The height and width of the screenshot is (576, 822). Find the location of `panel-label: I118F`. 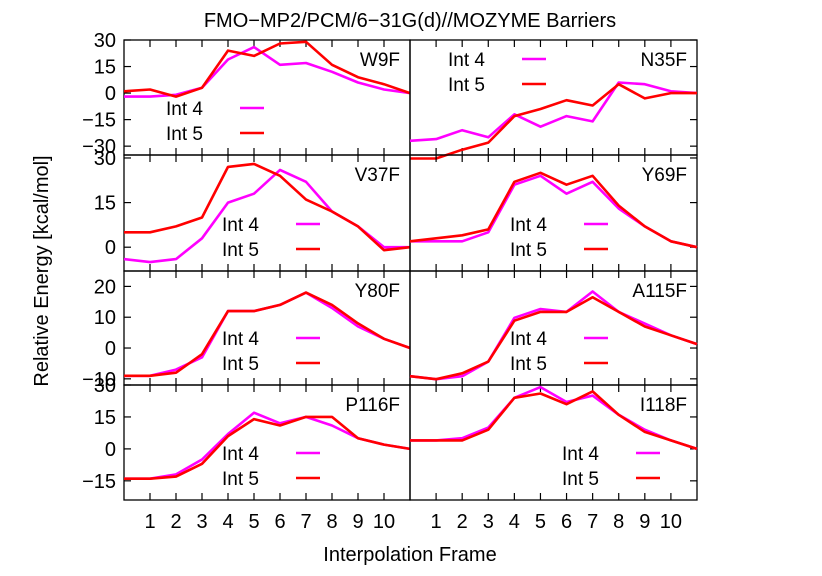

panel-label: I118F is located at coordinates (663, 405).